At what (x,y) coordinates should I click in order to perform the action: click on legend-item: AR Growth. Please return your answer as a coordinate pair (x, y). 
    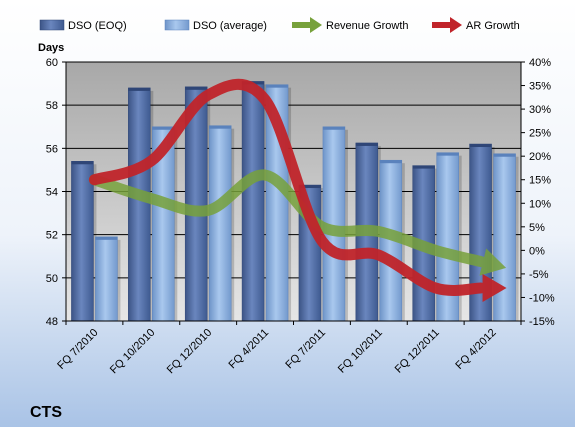
    Looking at the image, I should click on (476, 25).